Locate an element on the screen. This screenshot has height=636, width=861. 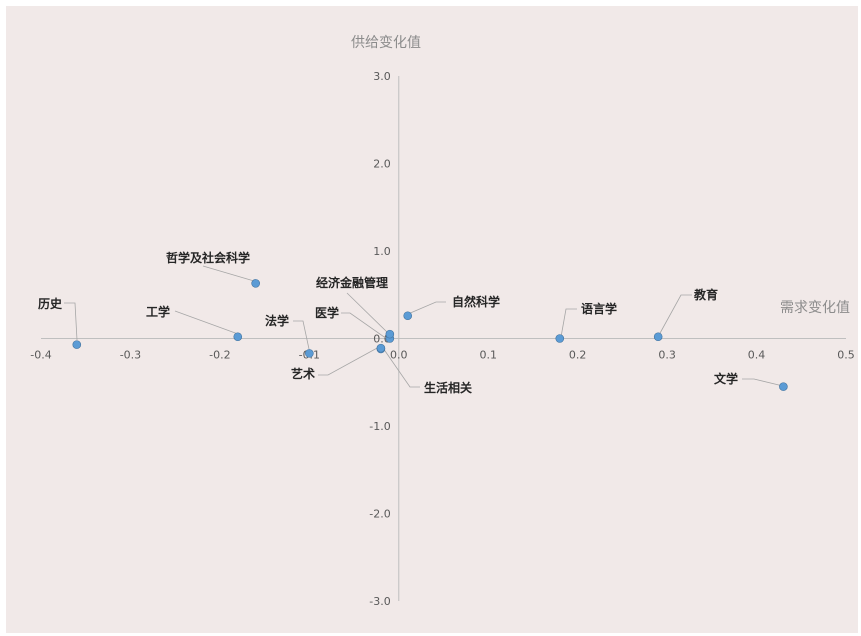
x-tick-label: -0.3 is located at coordinates (130, 355).